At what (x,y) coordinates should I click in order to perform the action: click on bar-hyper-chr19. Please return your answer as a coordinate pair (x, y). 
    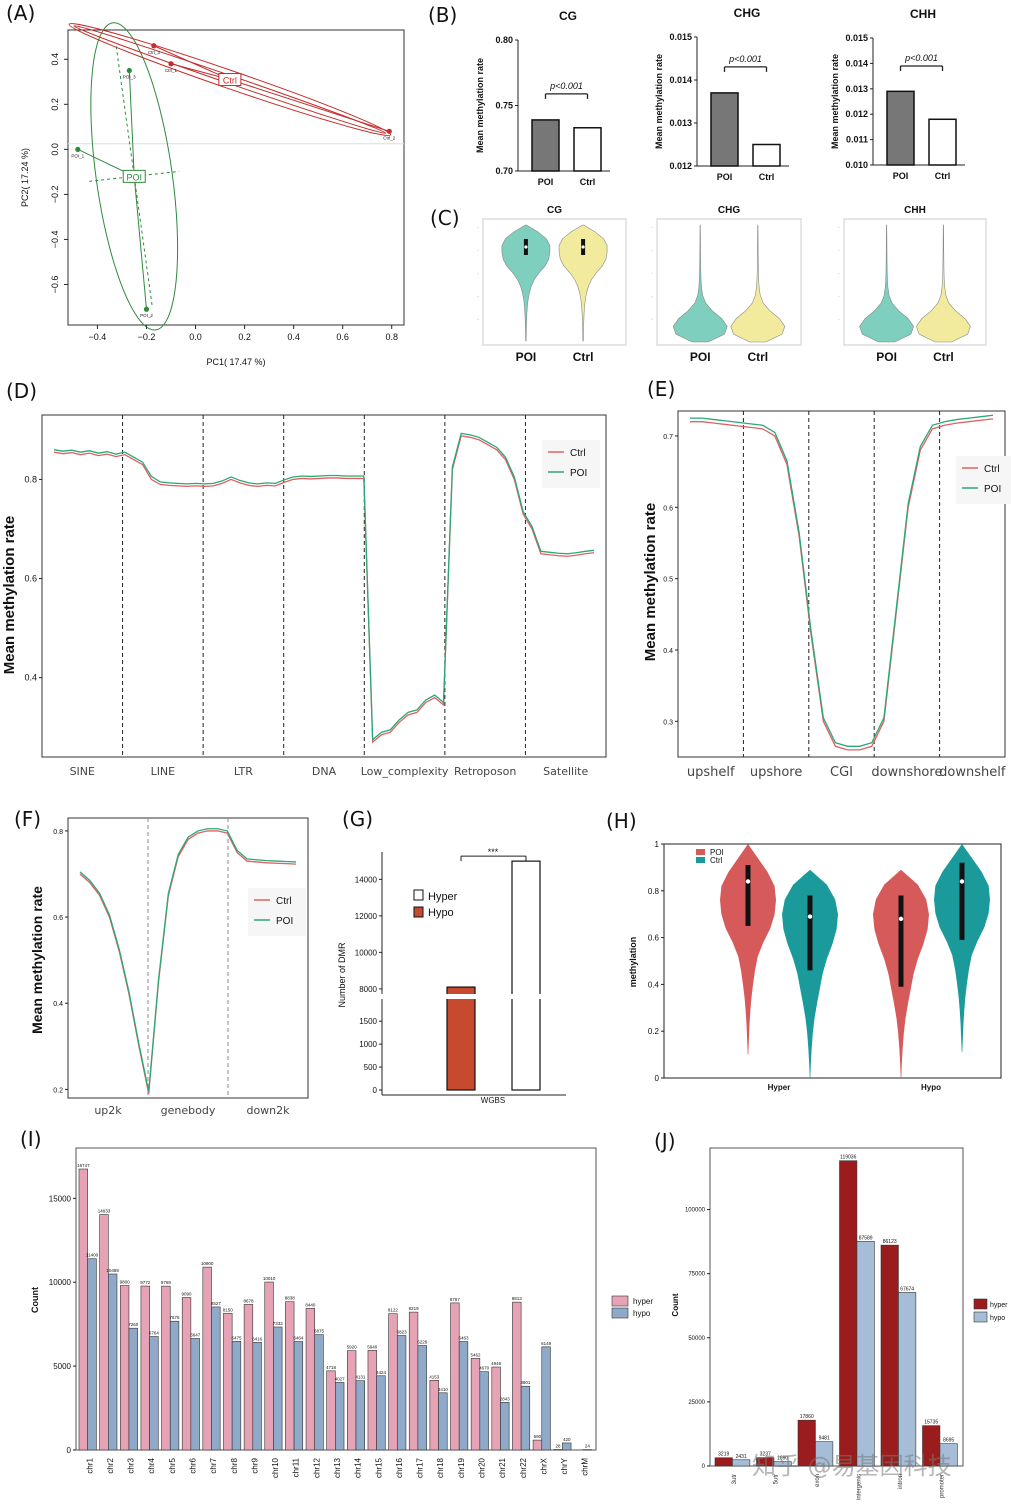
    Looking at the image, I should click on (455, 1376).